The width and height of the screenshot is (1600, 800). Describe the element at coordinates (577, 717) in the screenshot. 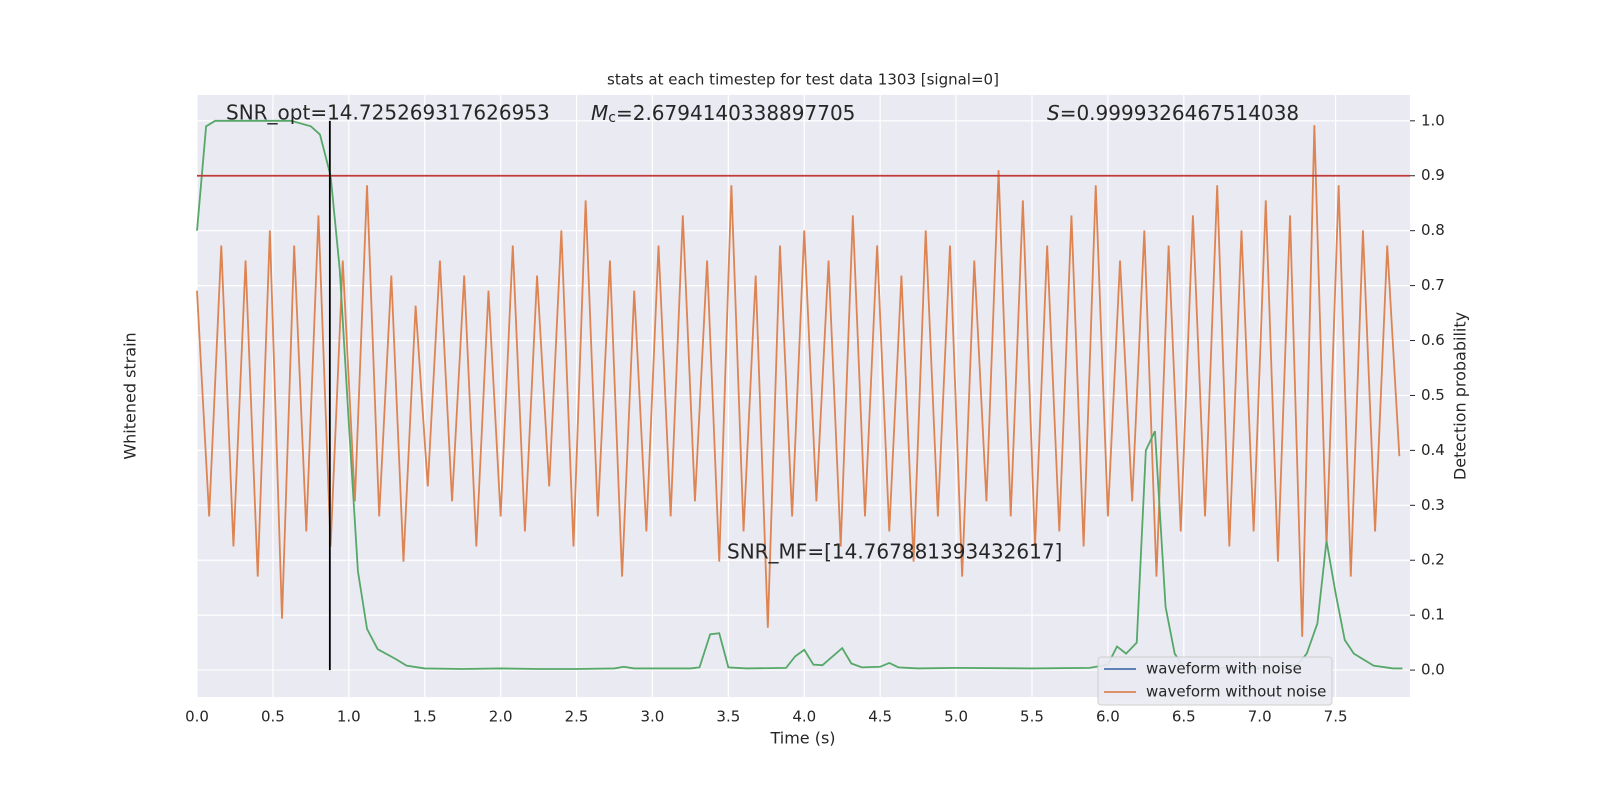

I see `x-tick-label: 2.5` at that location.